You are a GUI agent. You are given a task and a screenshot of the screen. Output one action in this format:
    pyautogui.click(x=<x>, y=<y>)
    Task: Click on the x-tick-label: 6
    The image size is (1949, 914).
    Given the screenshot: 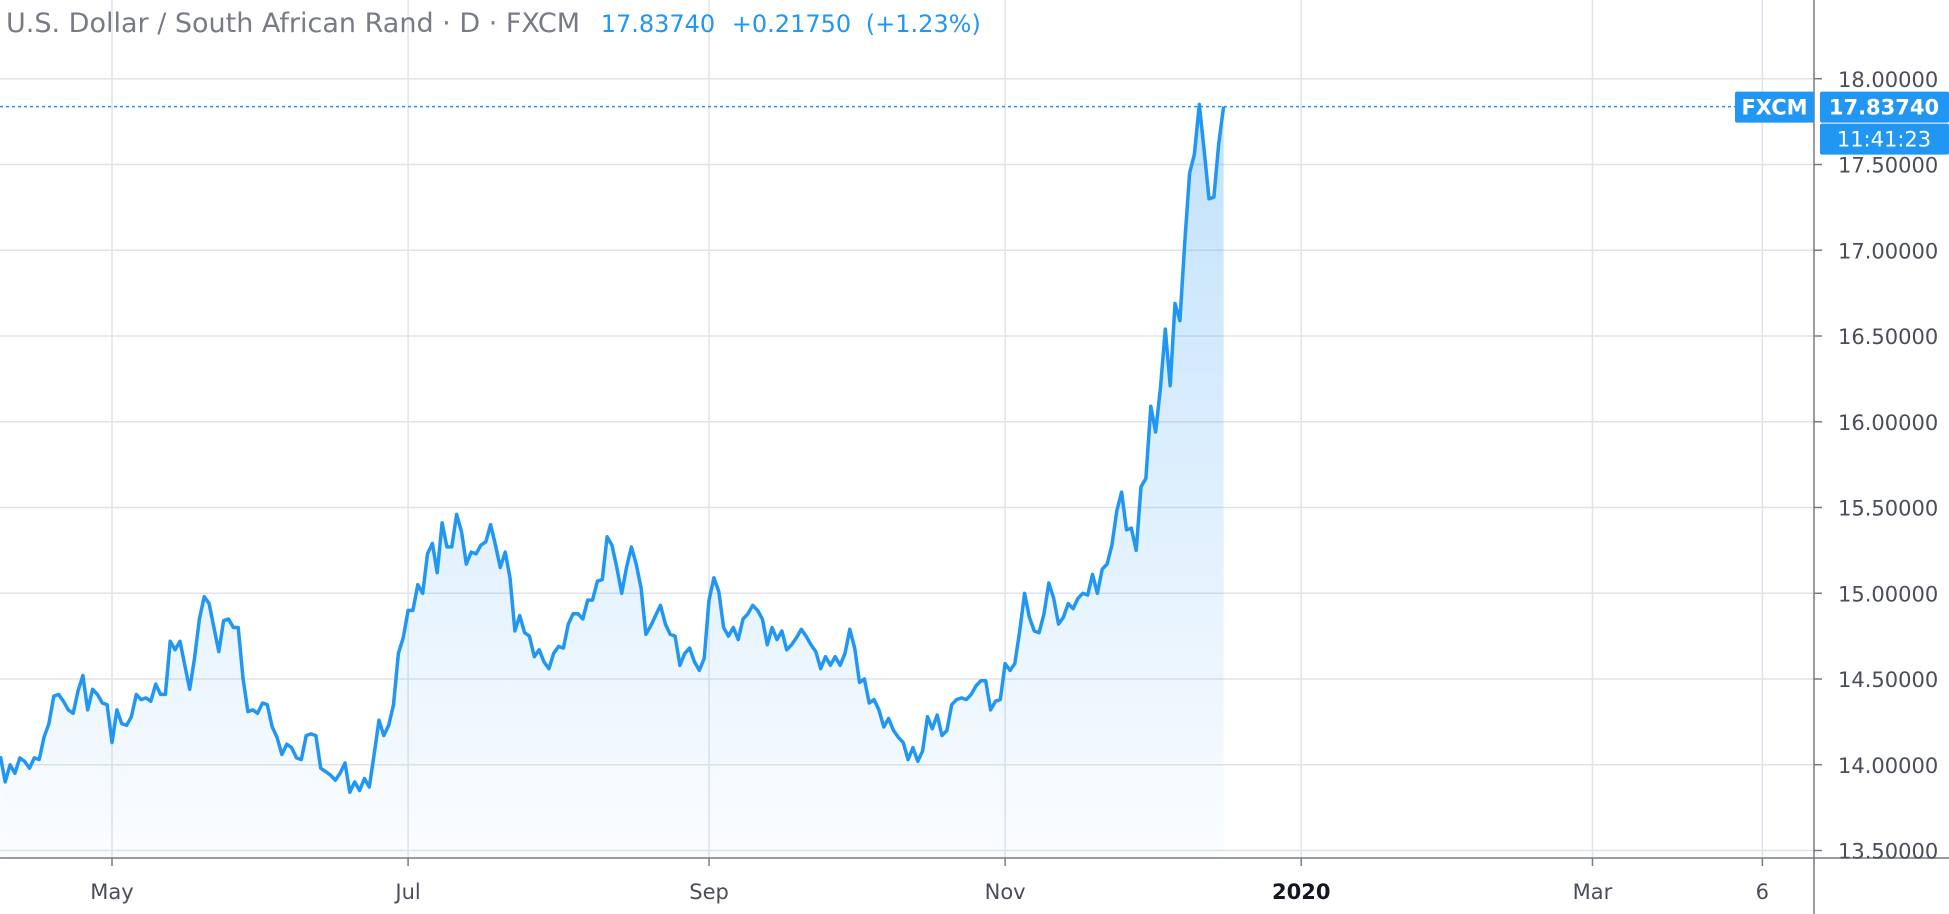 What is the action you would take?
    pyautogui.click(x=1762, y=892)
    